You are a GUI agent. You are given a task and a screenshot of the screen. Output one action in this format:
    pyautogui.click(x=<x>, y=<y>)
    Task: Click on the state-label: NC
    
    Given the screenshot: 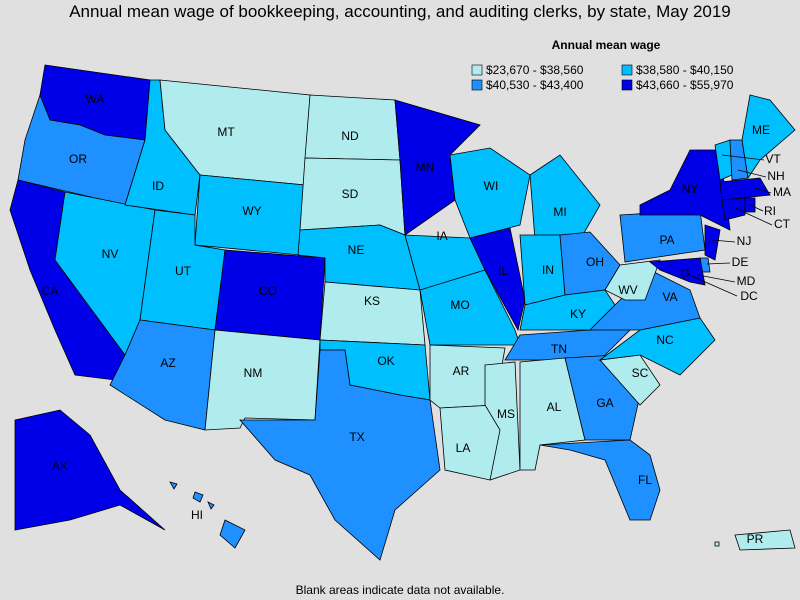 What is the action you would take?
    pyautogui.click(x=665, y=340)
    